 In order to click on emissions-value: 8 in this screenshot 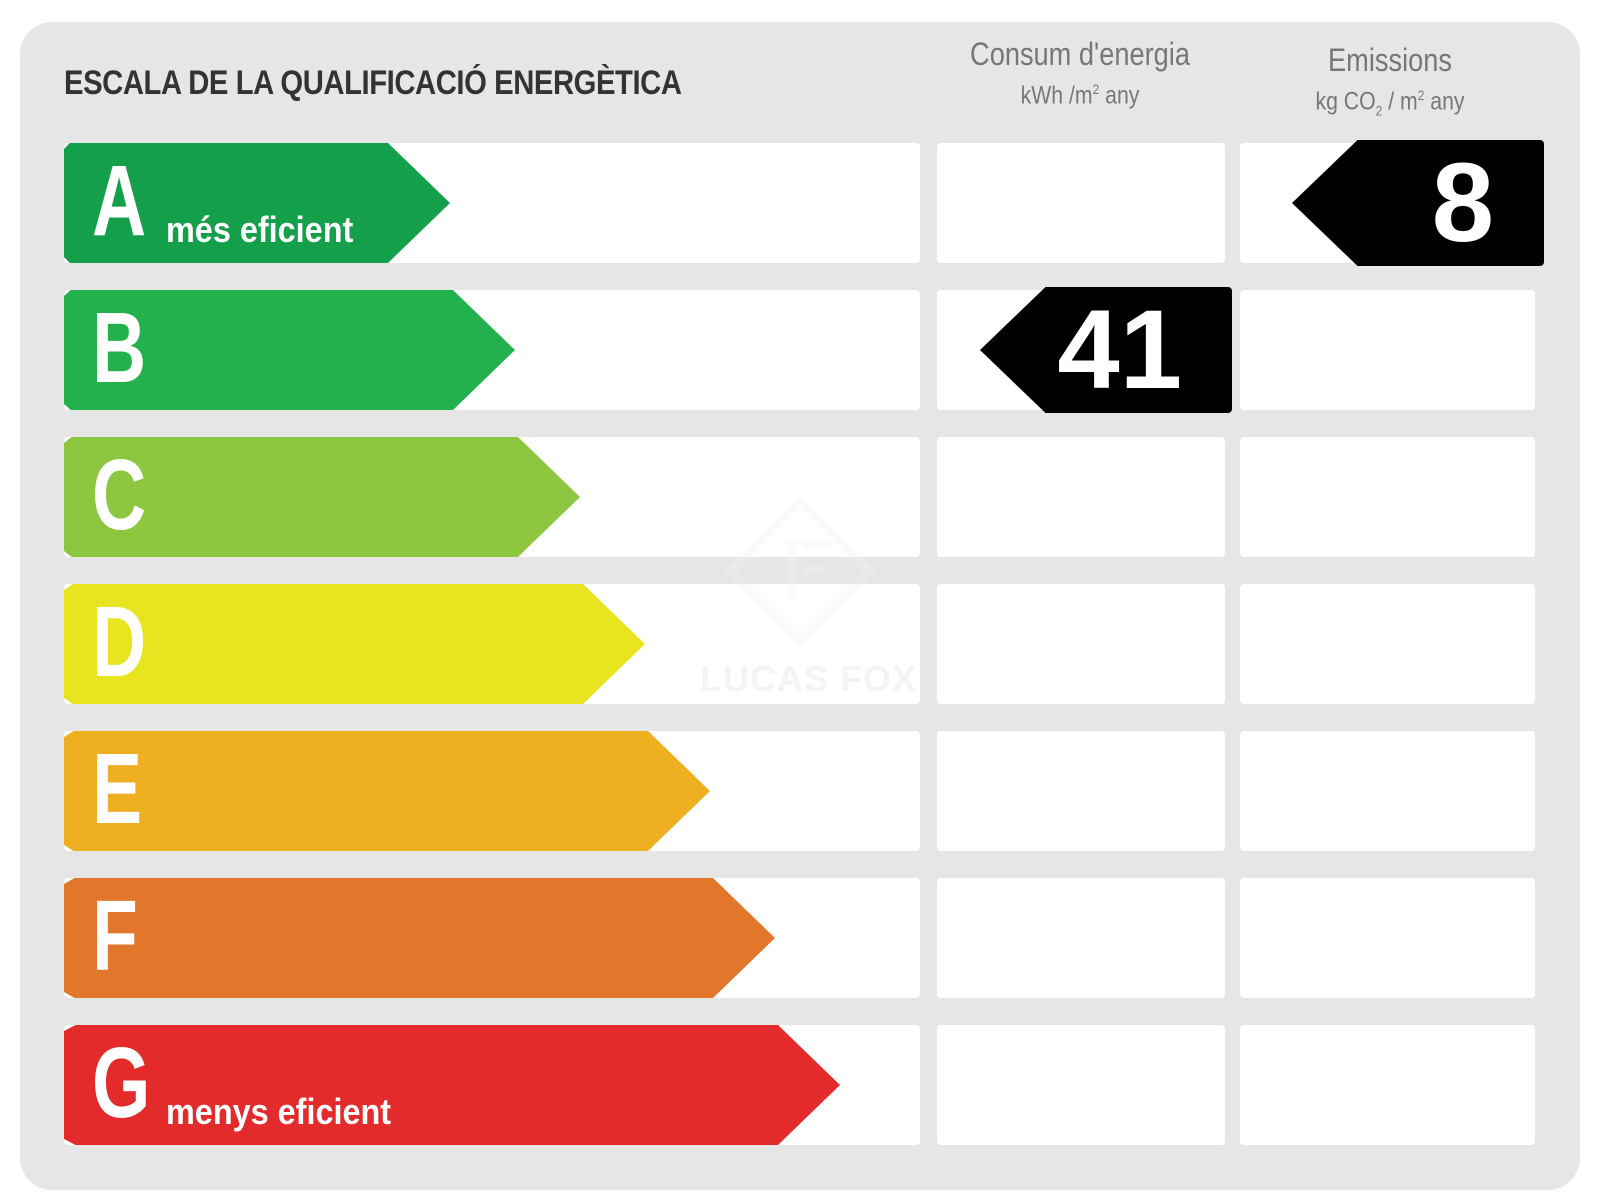, I will do `click(1462, 202)`.